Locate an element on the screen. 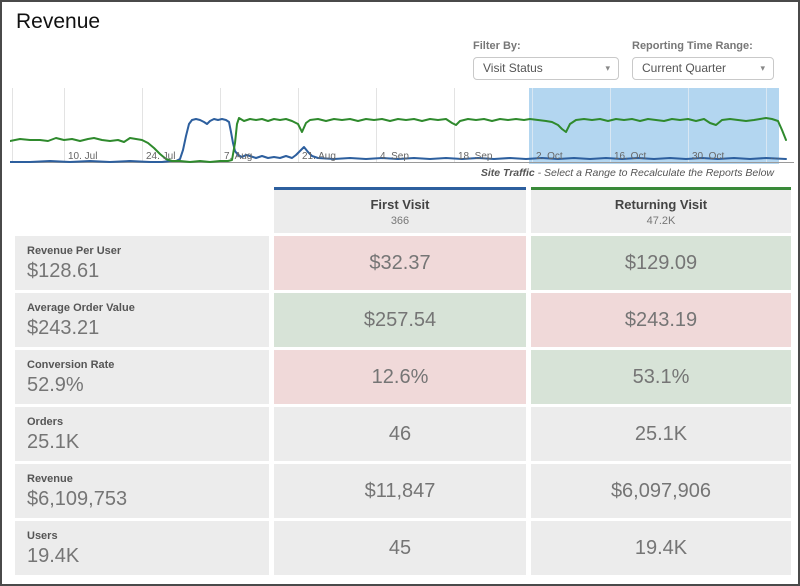  time-range-group: Reporting Time Range: Current Quarter ▾ is located at coordinates (703, 60).